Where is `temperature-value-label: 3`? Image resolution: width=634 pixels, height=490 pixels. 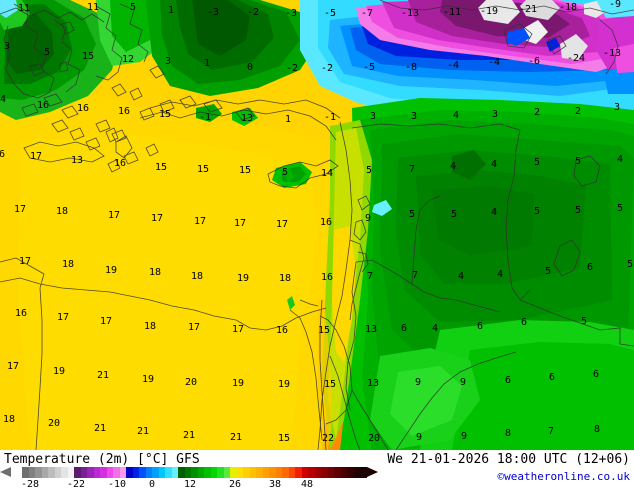
temperature-value-label: 3 is located at coordinates (373, 116).